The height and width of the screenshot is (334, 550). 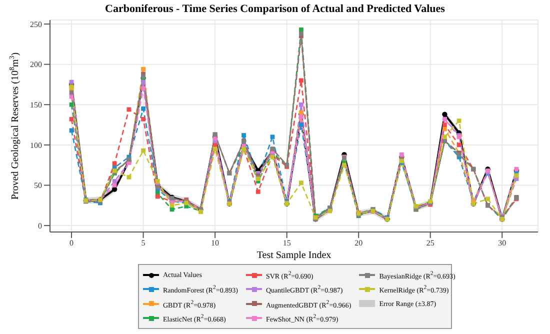 I want to click on y-tick-label: 0, so click(x=40, y=225).